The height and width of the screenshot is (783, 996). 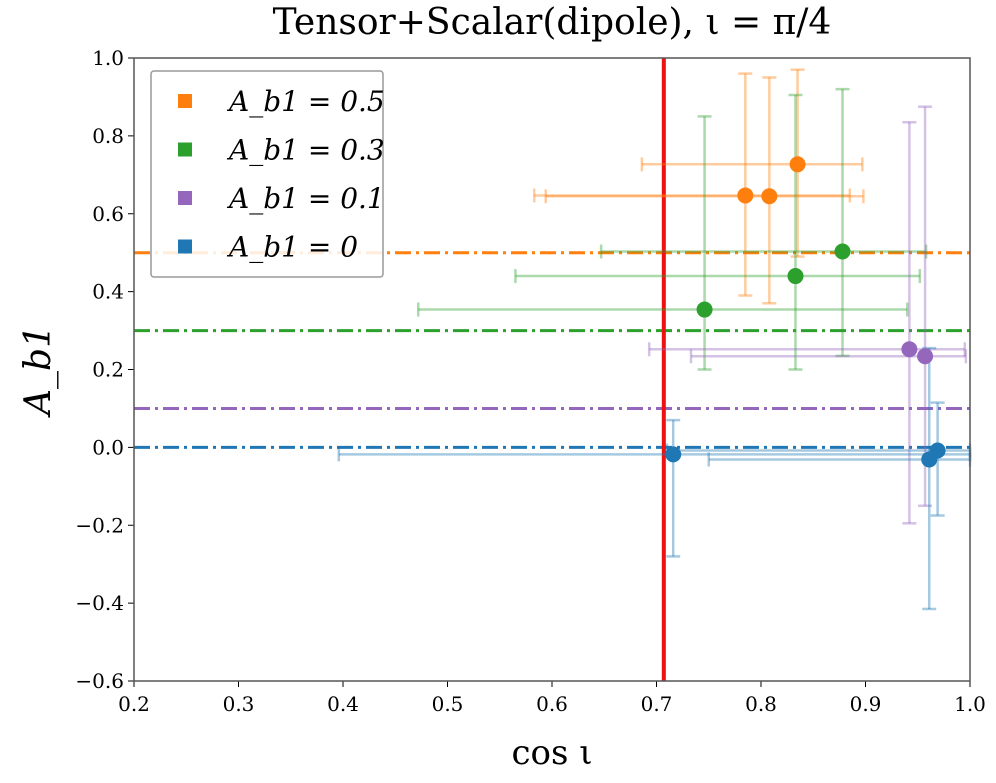 I want to click on x-tick-label: 0.5, so click(x=448, y=704).